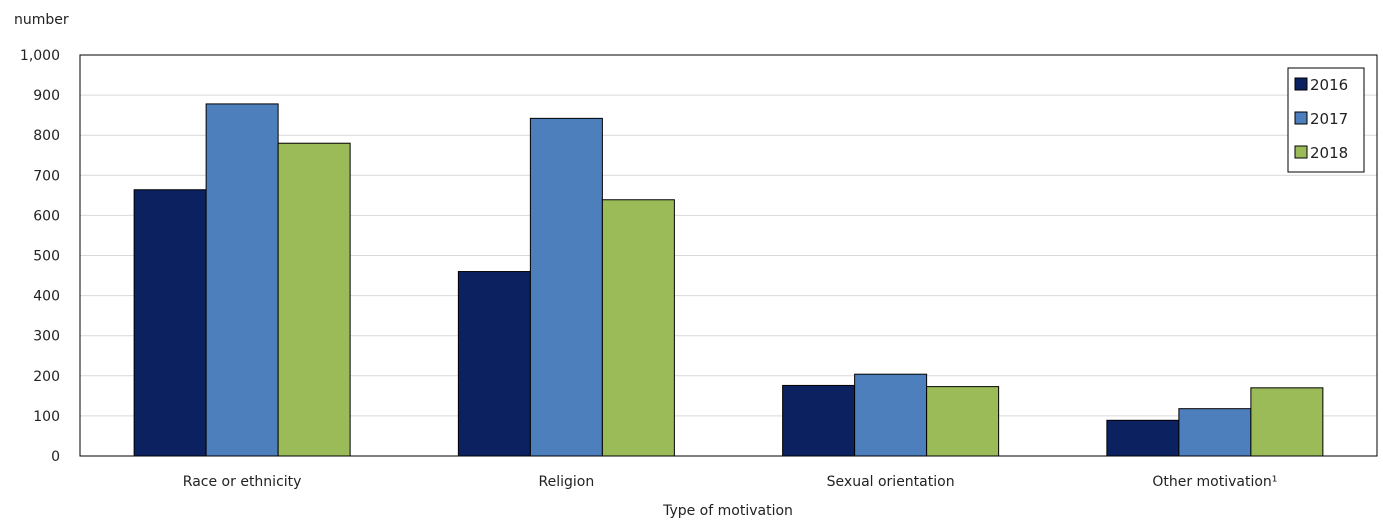 The height and width of the screenshot is (525, 1383). Describe the element at coordinates (1329, 85) in the screenshot. I see `legend-label: 2016` at that location.